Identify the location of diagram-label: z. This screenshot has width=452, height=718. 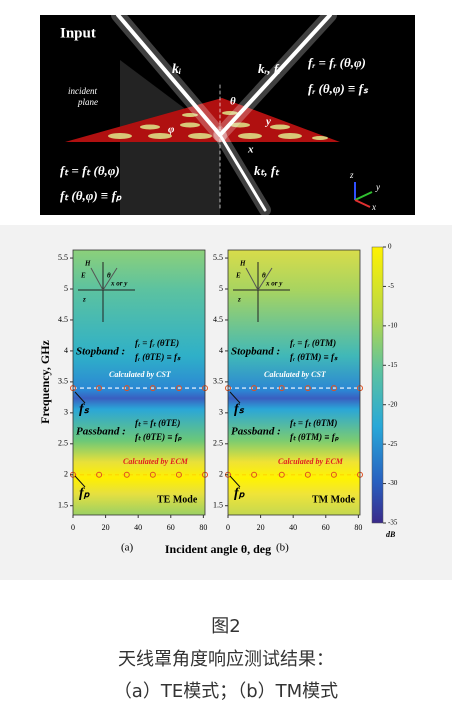
(351, 175).